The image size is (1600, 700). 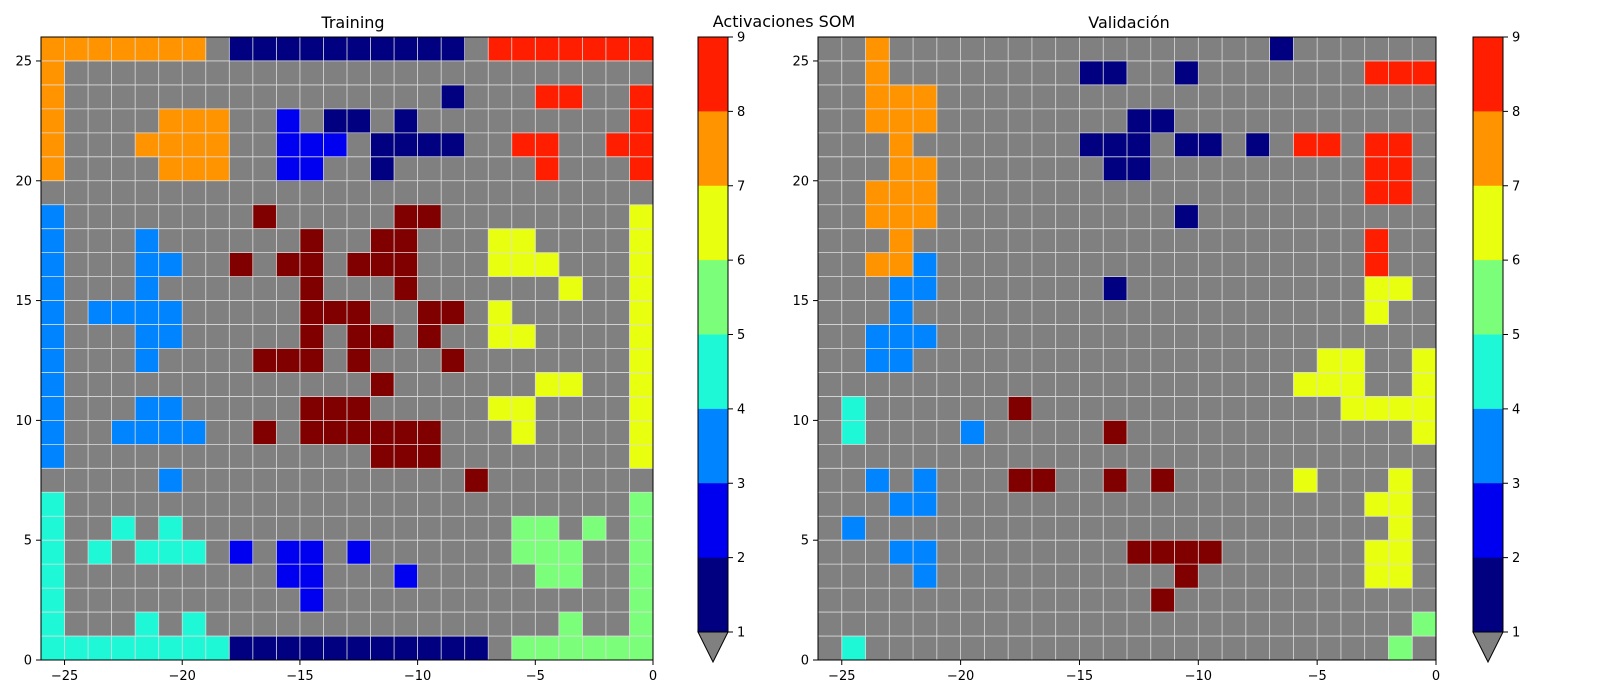 What do you see at coordinates (741, 633) in the screenshot?
I see `colorbar-tick-label: 1` at bounding box center [741, 633].